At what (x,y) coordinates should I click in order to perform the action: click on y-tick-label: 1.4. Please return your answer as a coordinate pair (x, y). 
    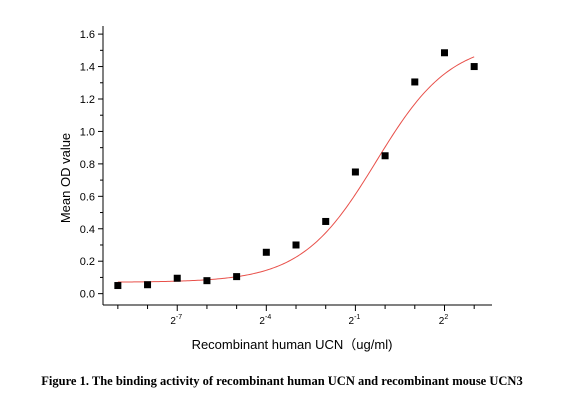
    Looking at the image, I should click on (87, 68).